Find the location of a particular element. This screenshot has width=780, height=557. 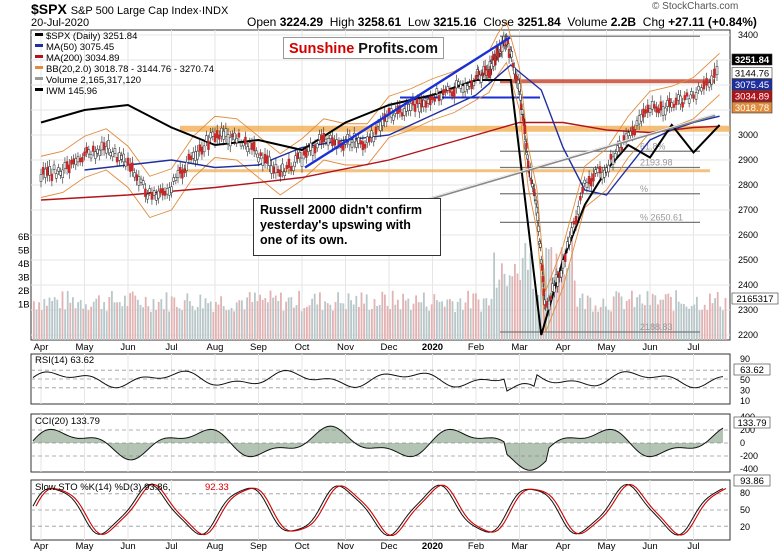

sto-d-line is located at coordinates (381, 509).